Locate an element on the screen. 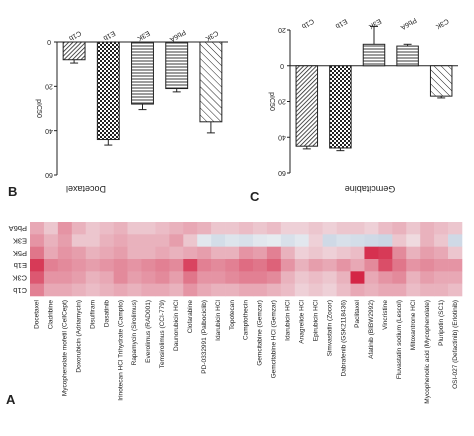  y-tick-label: 0 is located at coordinates (282, 65).